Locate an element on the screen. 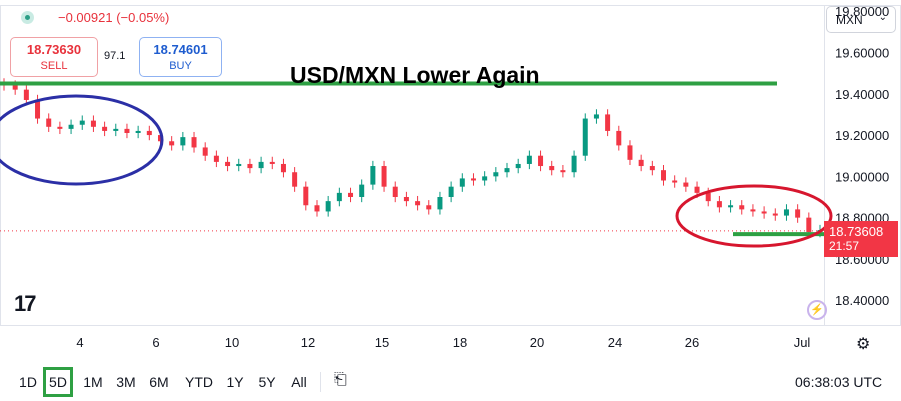  range-button-1d: 1D is located at coordinates (28, 382).